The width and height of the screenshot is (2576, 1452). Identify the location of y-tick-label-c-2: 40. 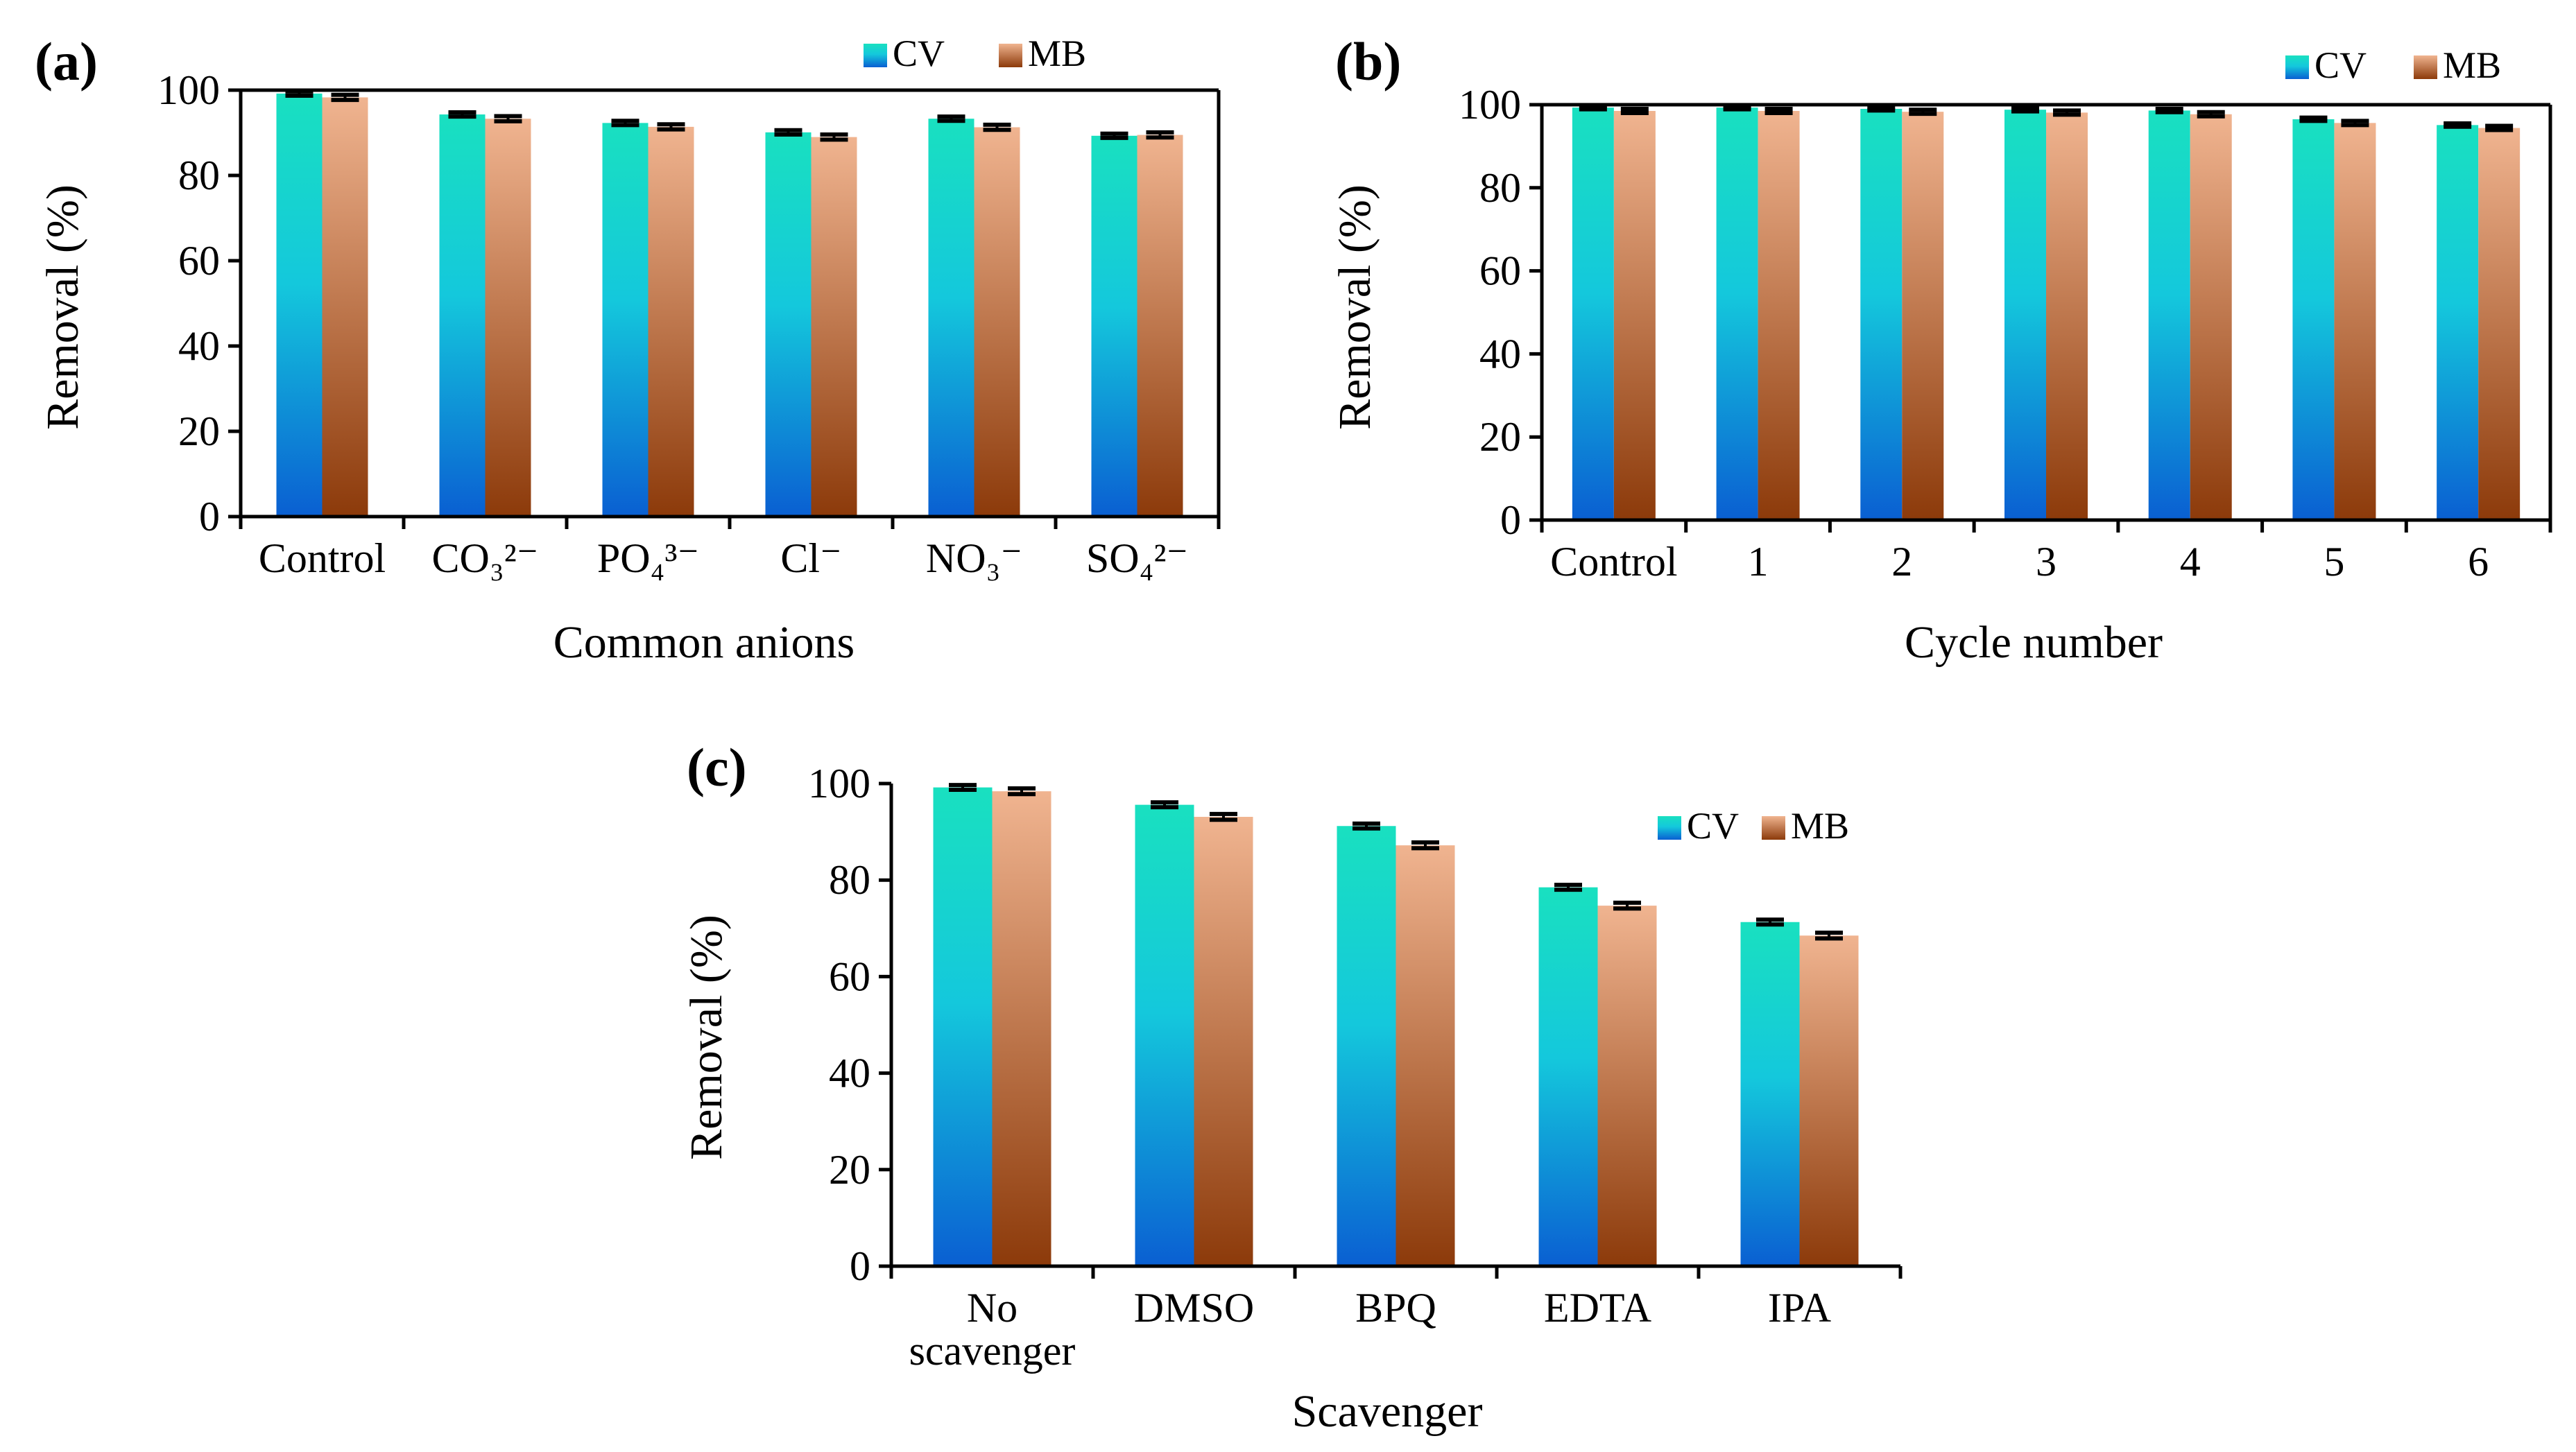
(849, 1073).